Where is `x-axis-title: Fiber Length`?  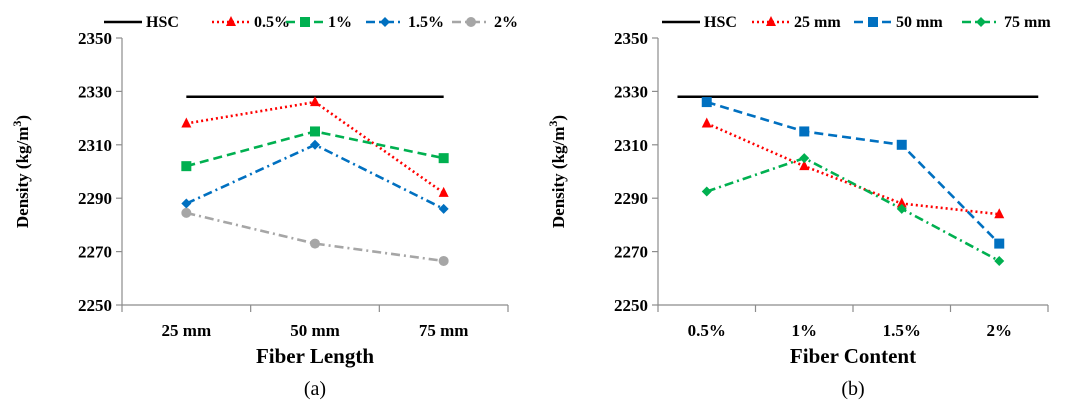 x-axis-title: Fiber Length is located at coordinates (315, 356).